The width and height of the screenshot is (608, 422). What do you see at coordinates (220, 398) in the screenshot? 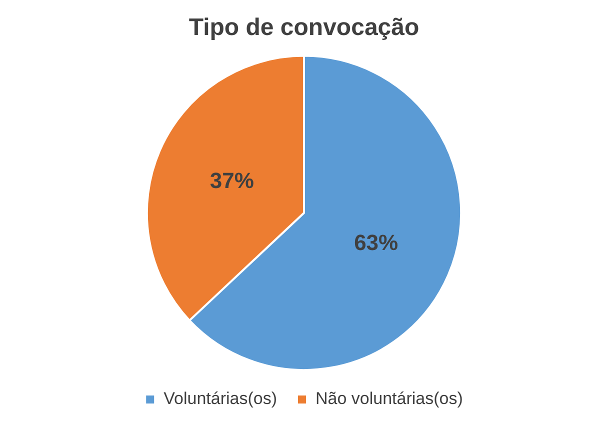
I see `legend-label: Voluntárias(os)` at bounding box center [220, 398].